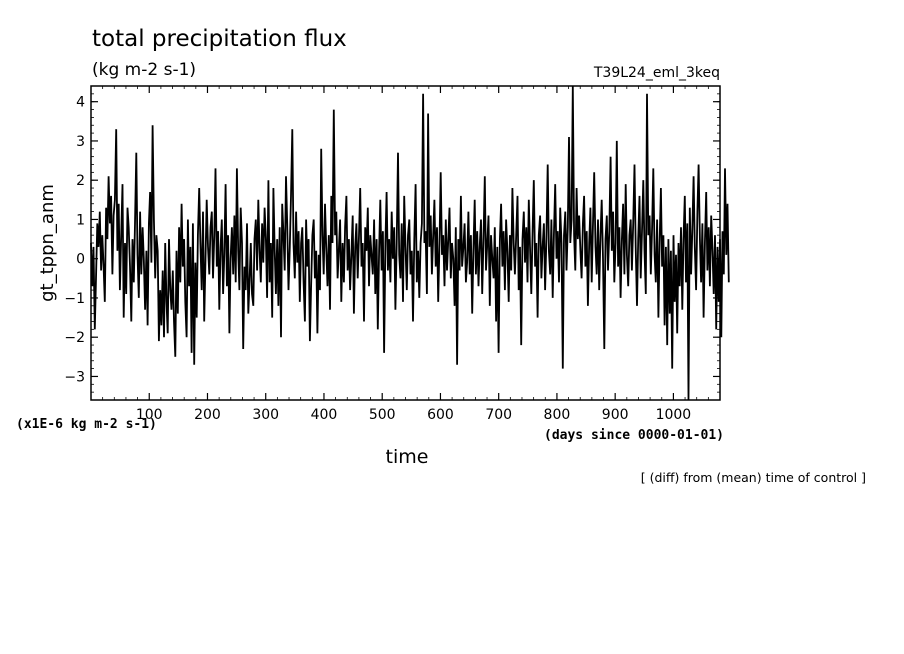 This screenshot has width=904, height=654. Describe the element at coordinates (74, 377) in the screenshot. I see `y-tick-label: −3` at that location.